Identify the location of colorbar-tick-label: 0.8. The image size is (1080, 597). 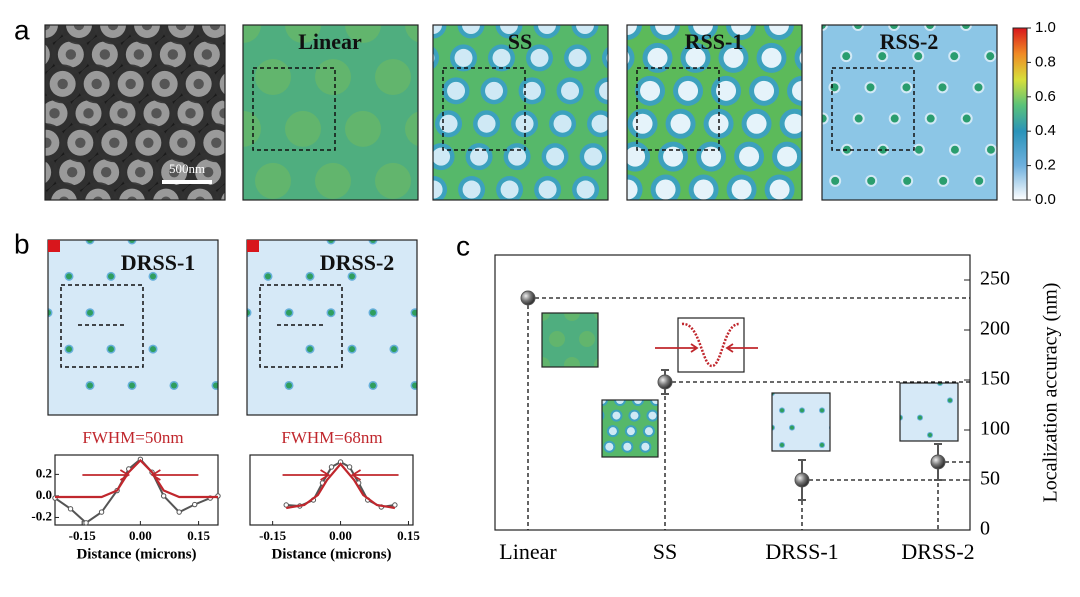
(1045, 61).